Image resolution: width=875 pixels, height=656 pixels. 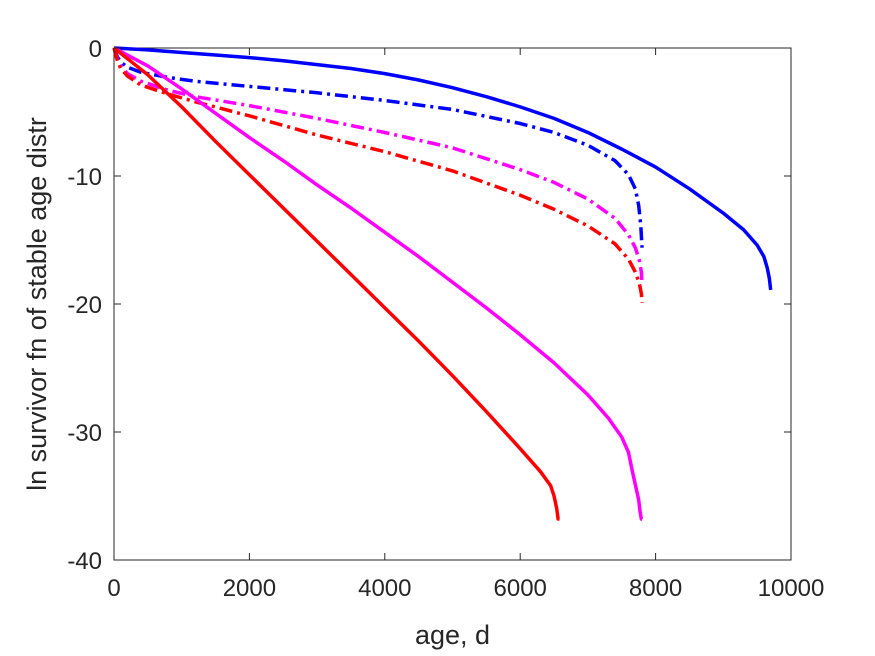 What do you see at coordinates (37, 304) in the screenshot?
I see `y-axis-title: ln survivor fn of stable age distr` at bounding box center [37, 304].